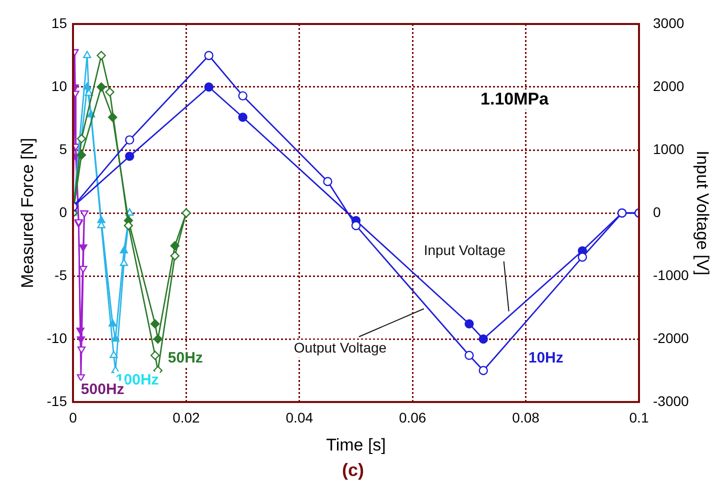  What do you see at coordinates (465, 250) in the screenshot?
I see `annotation: Input Voltage` at bounding box center [465, 250].